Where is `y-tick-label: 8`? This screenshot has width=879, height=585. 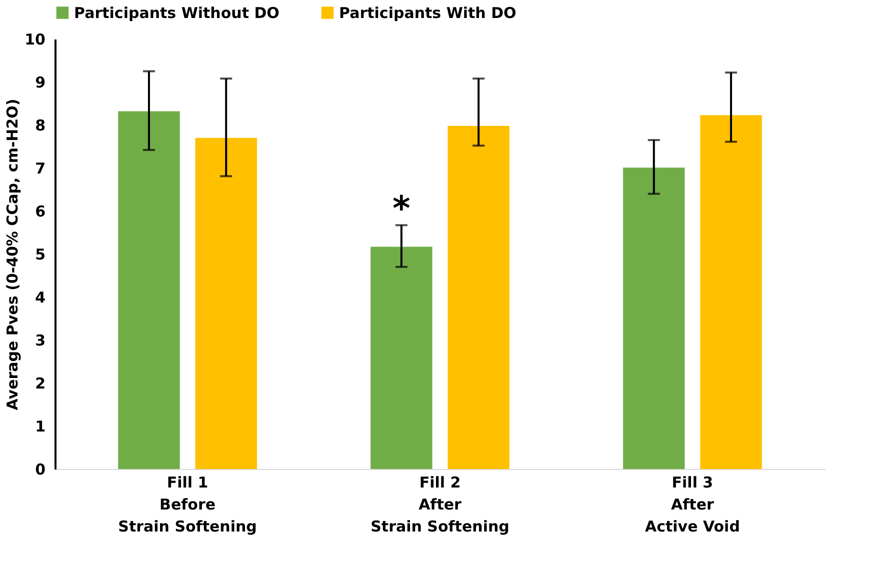 y-tick-label: 8 is located at coordinates (40, 125).